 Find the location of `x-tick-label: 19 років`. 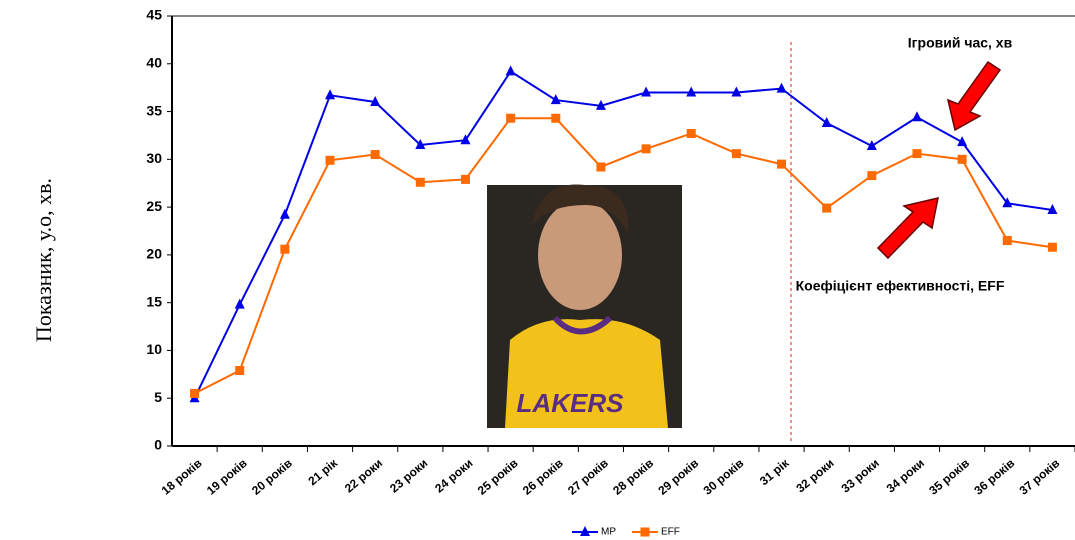

x-tick-label: 19 років is located at coordinates (227, 477).